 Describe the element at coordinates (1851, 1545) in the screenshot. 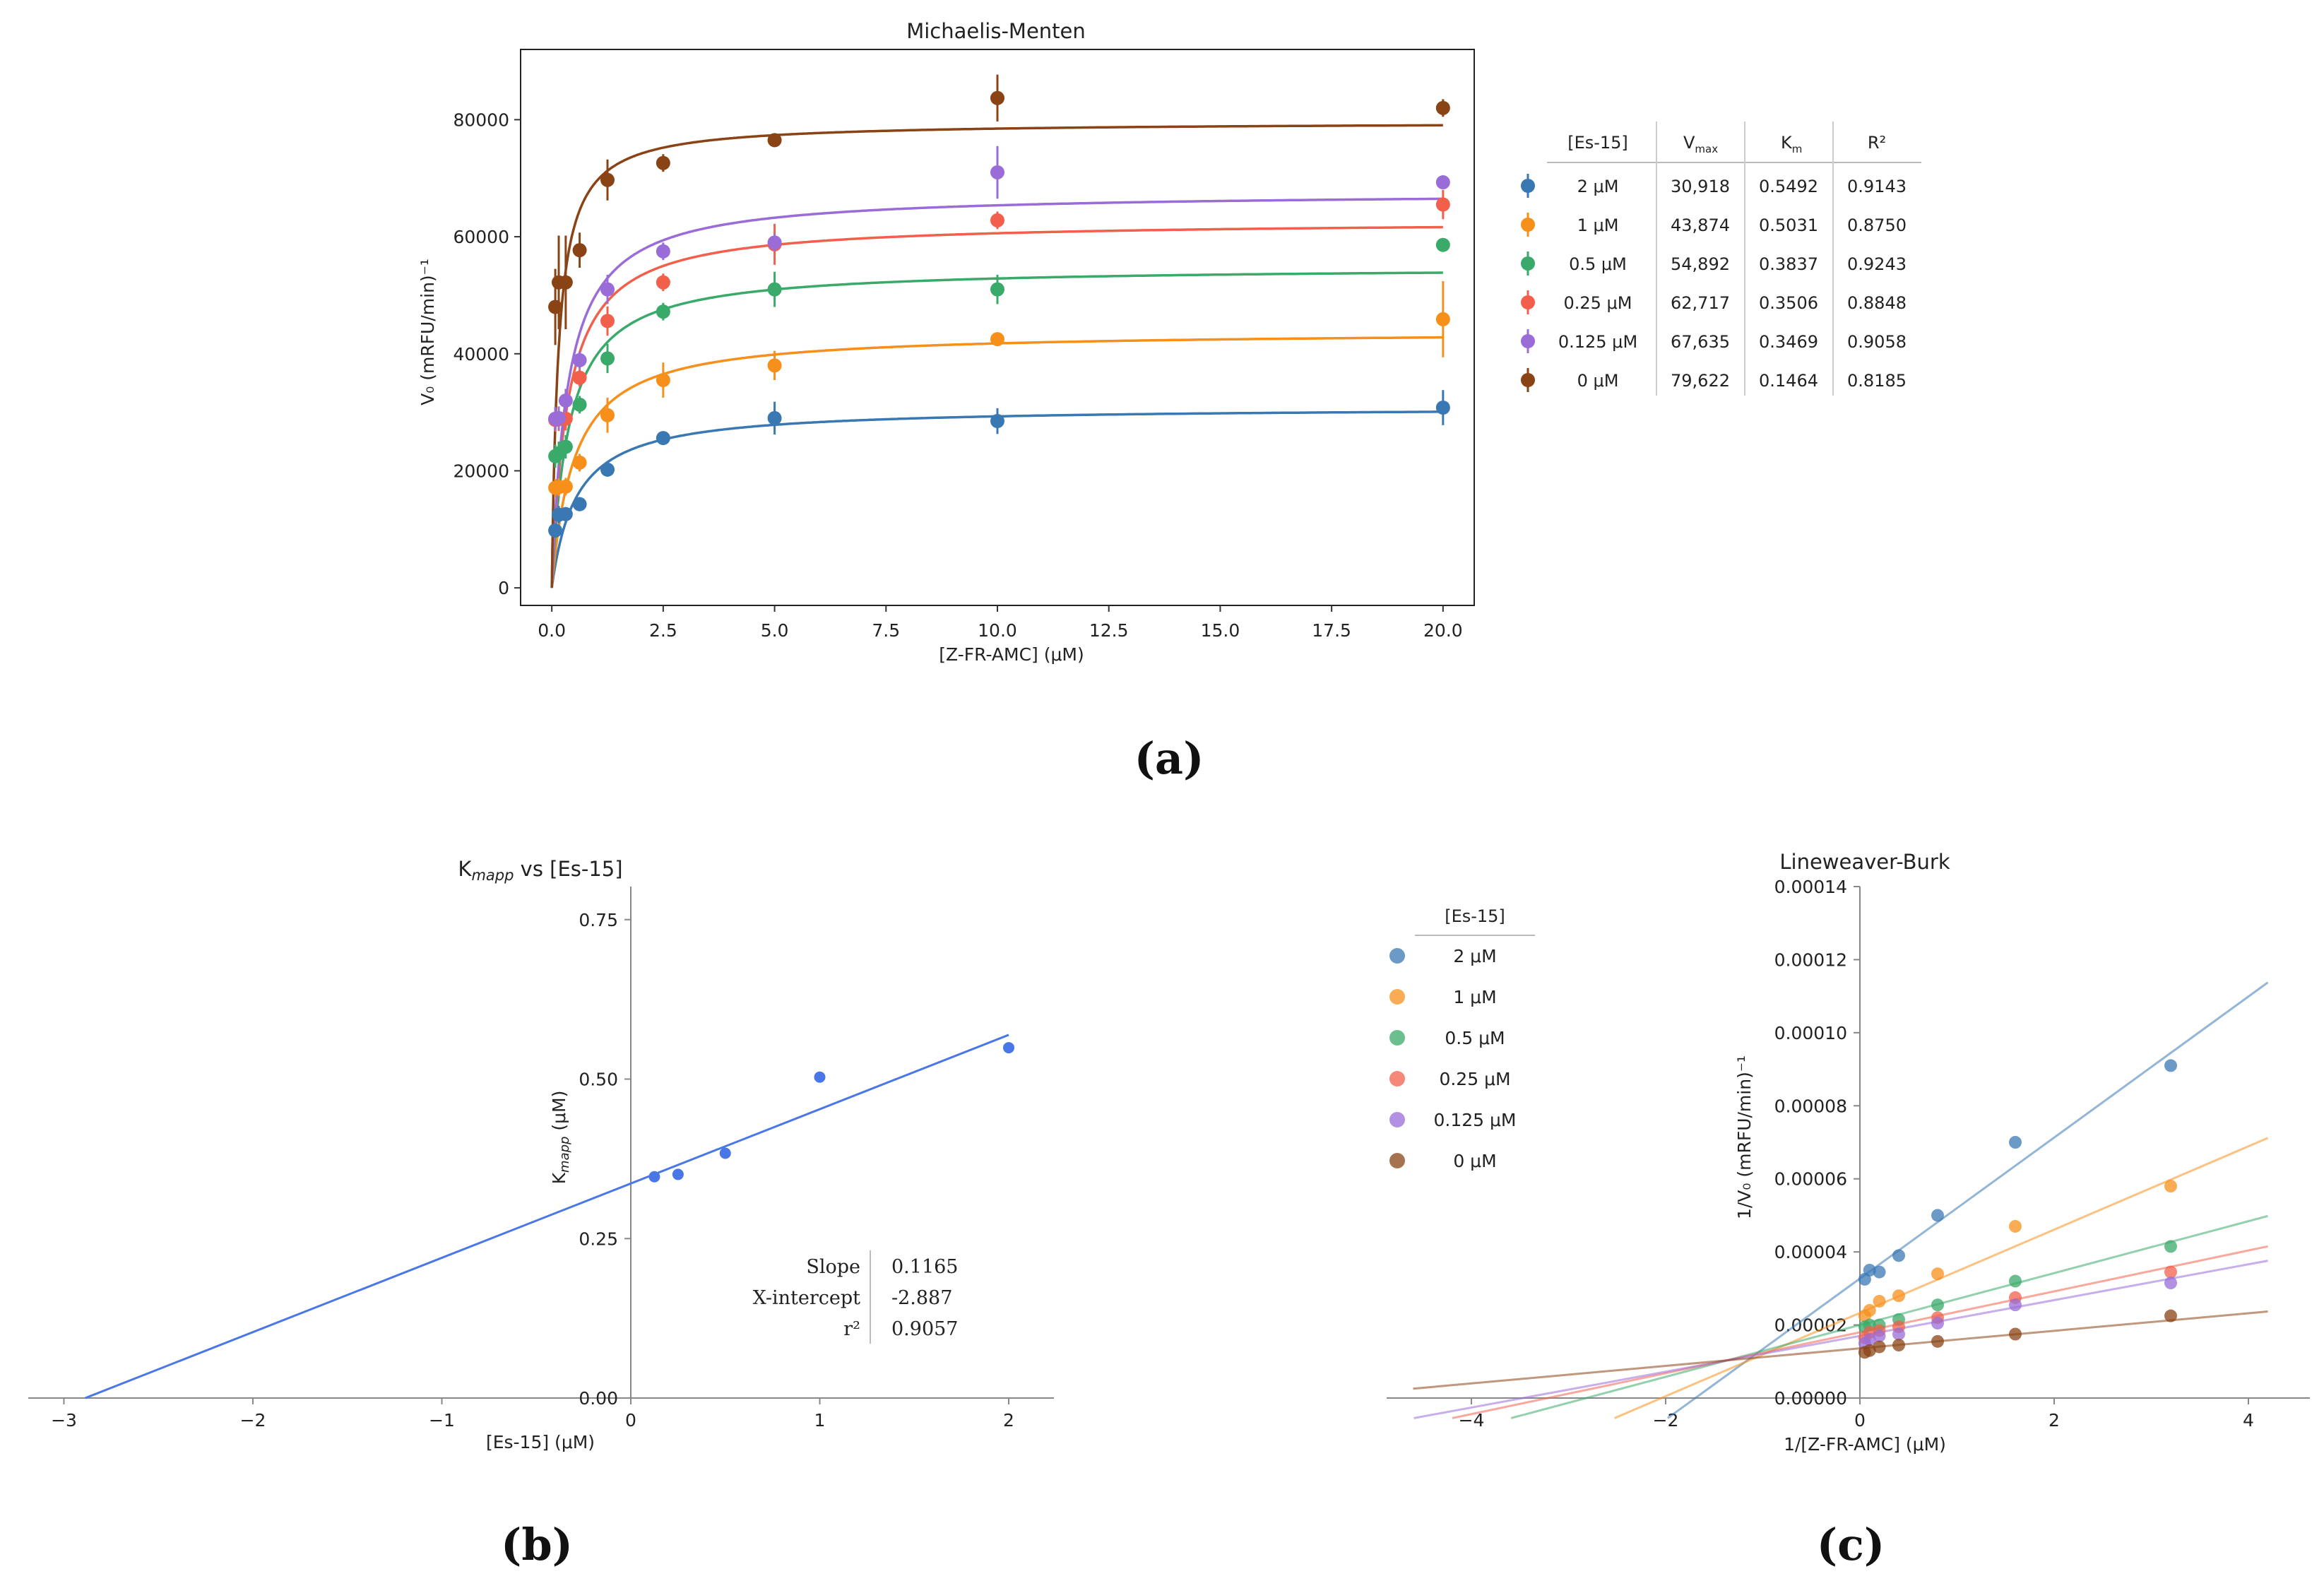

I see `panel-c-label: (c)` at that location.